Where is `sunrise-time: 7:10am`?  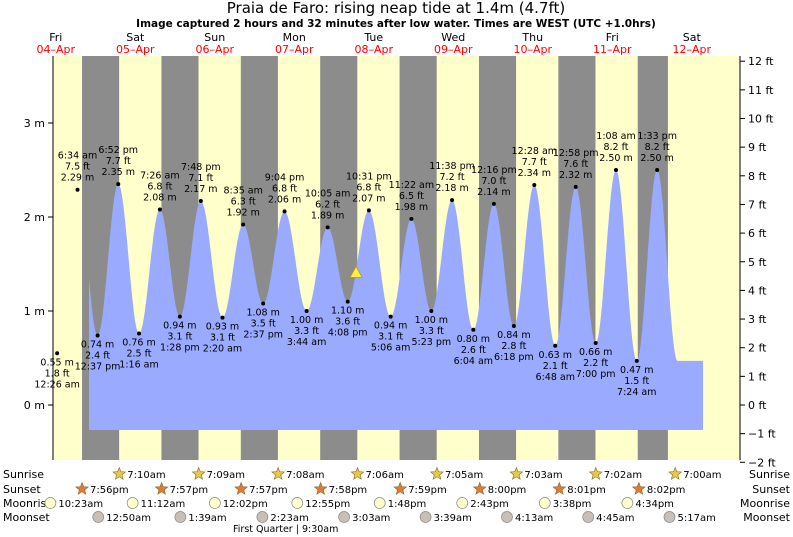 sunrise-time: 7:10am is located at coordinates (146, 475).